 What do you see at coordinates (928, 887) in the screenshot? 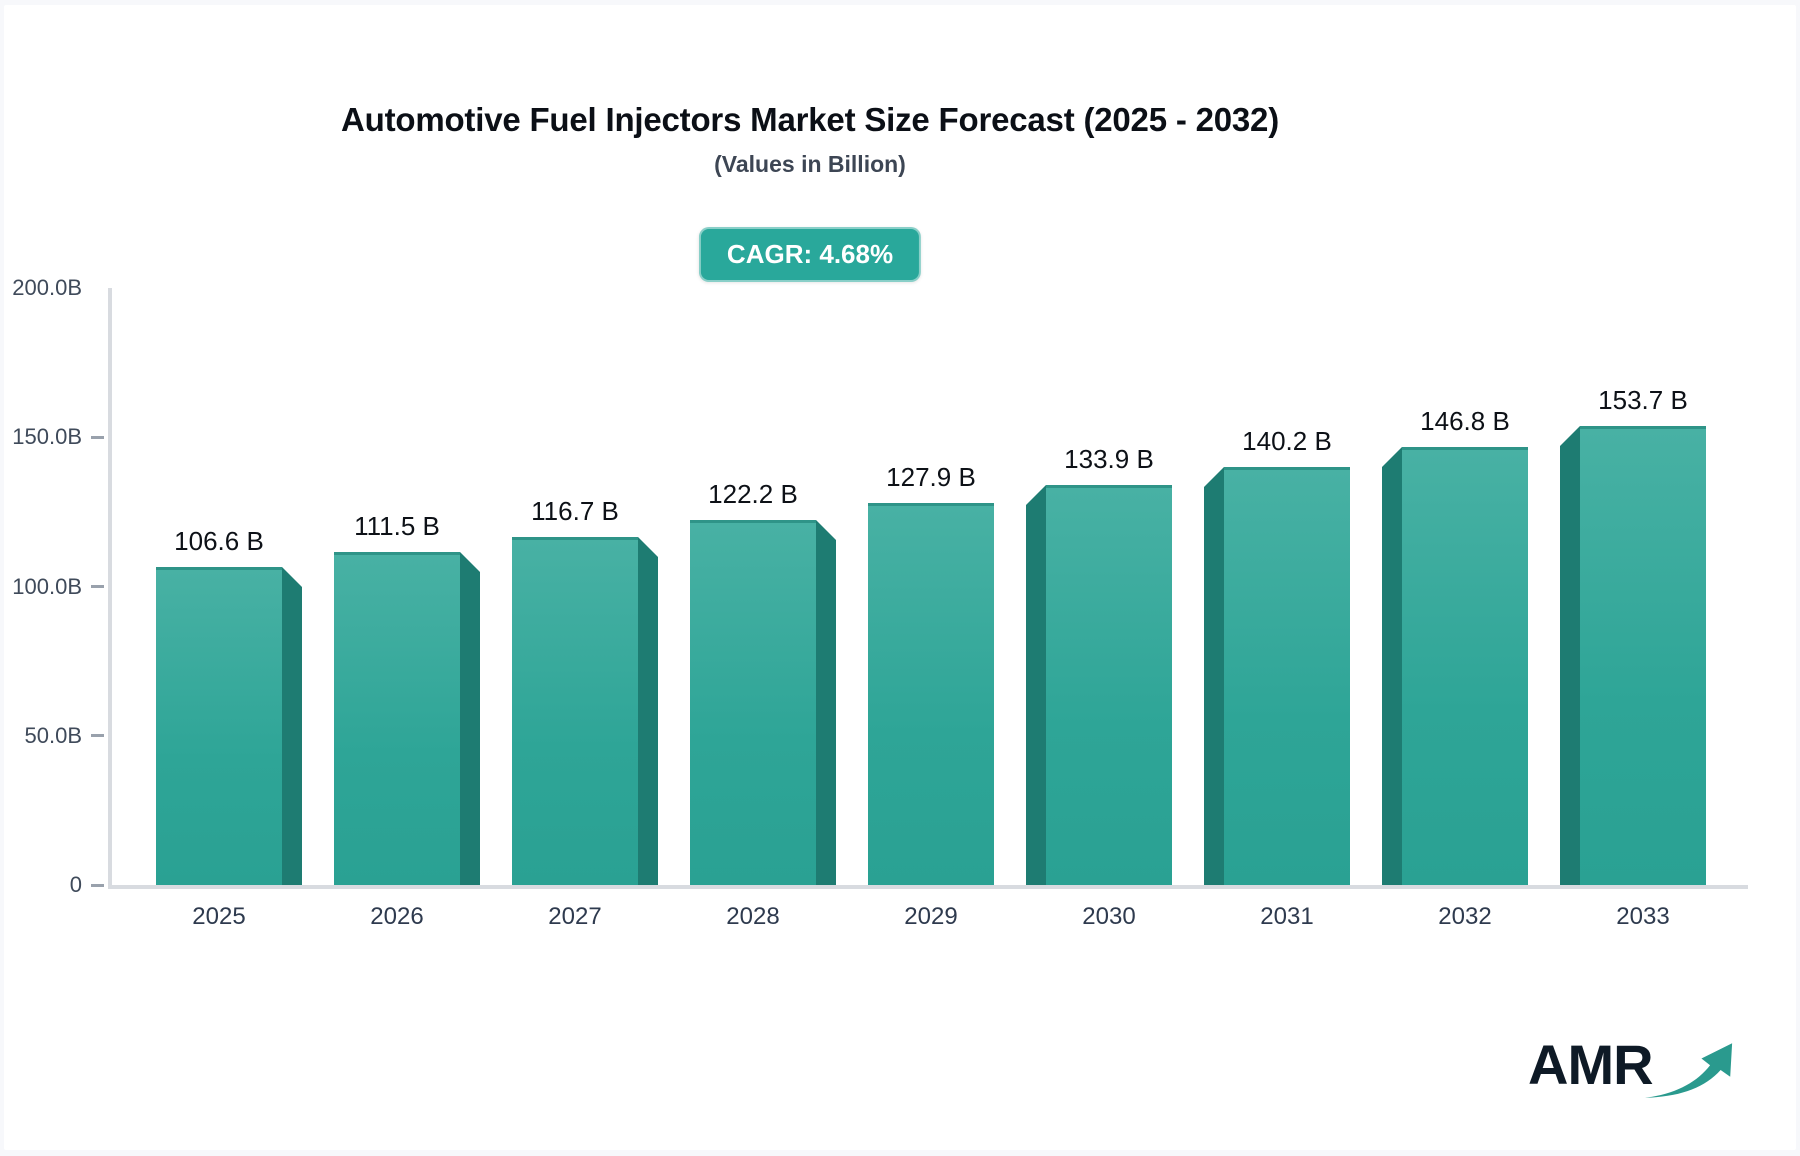
I see `x-axis-line` at bounding box center [928, 887].